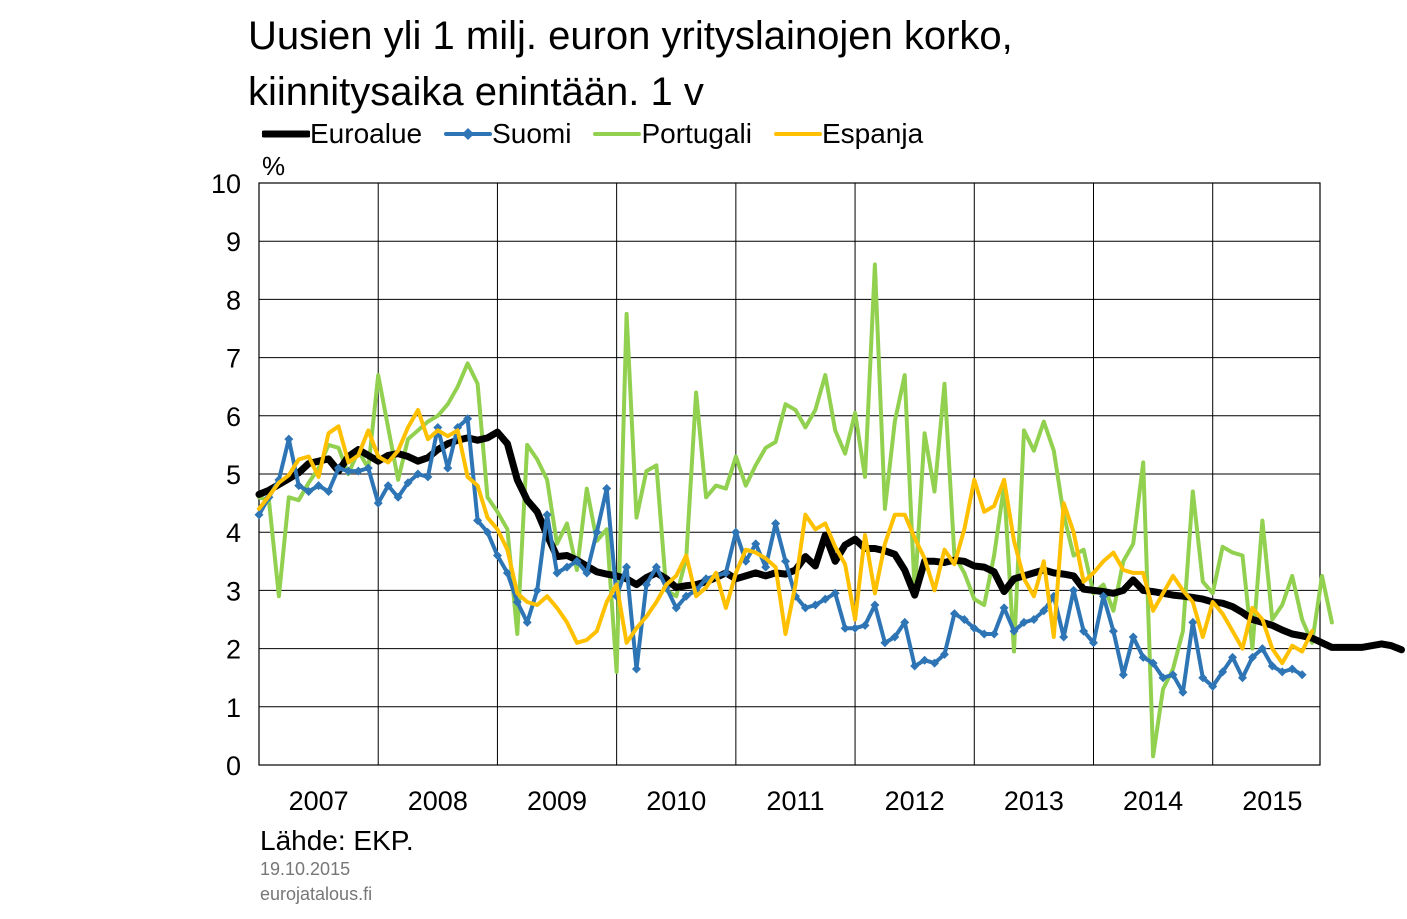 The height and width of the screenshot is (919, 1407). I want to click on site-name: eurojatalous.fi, so click(316, 894).